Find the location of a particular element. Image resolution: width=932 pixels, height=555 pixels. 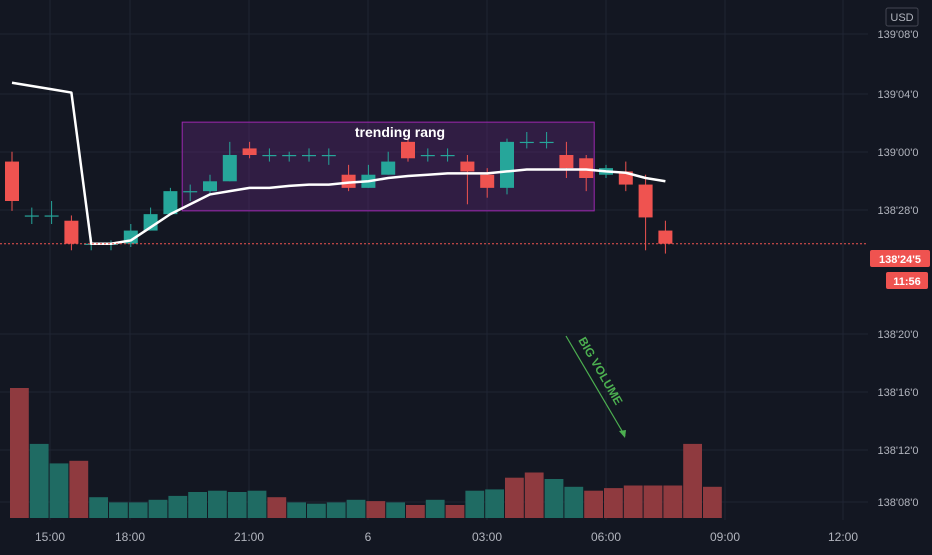

volume-arrow-line is located at coordinates (595, 386).